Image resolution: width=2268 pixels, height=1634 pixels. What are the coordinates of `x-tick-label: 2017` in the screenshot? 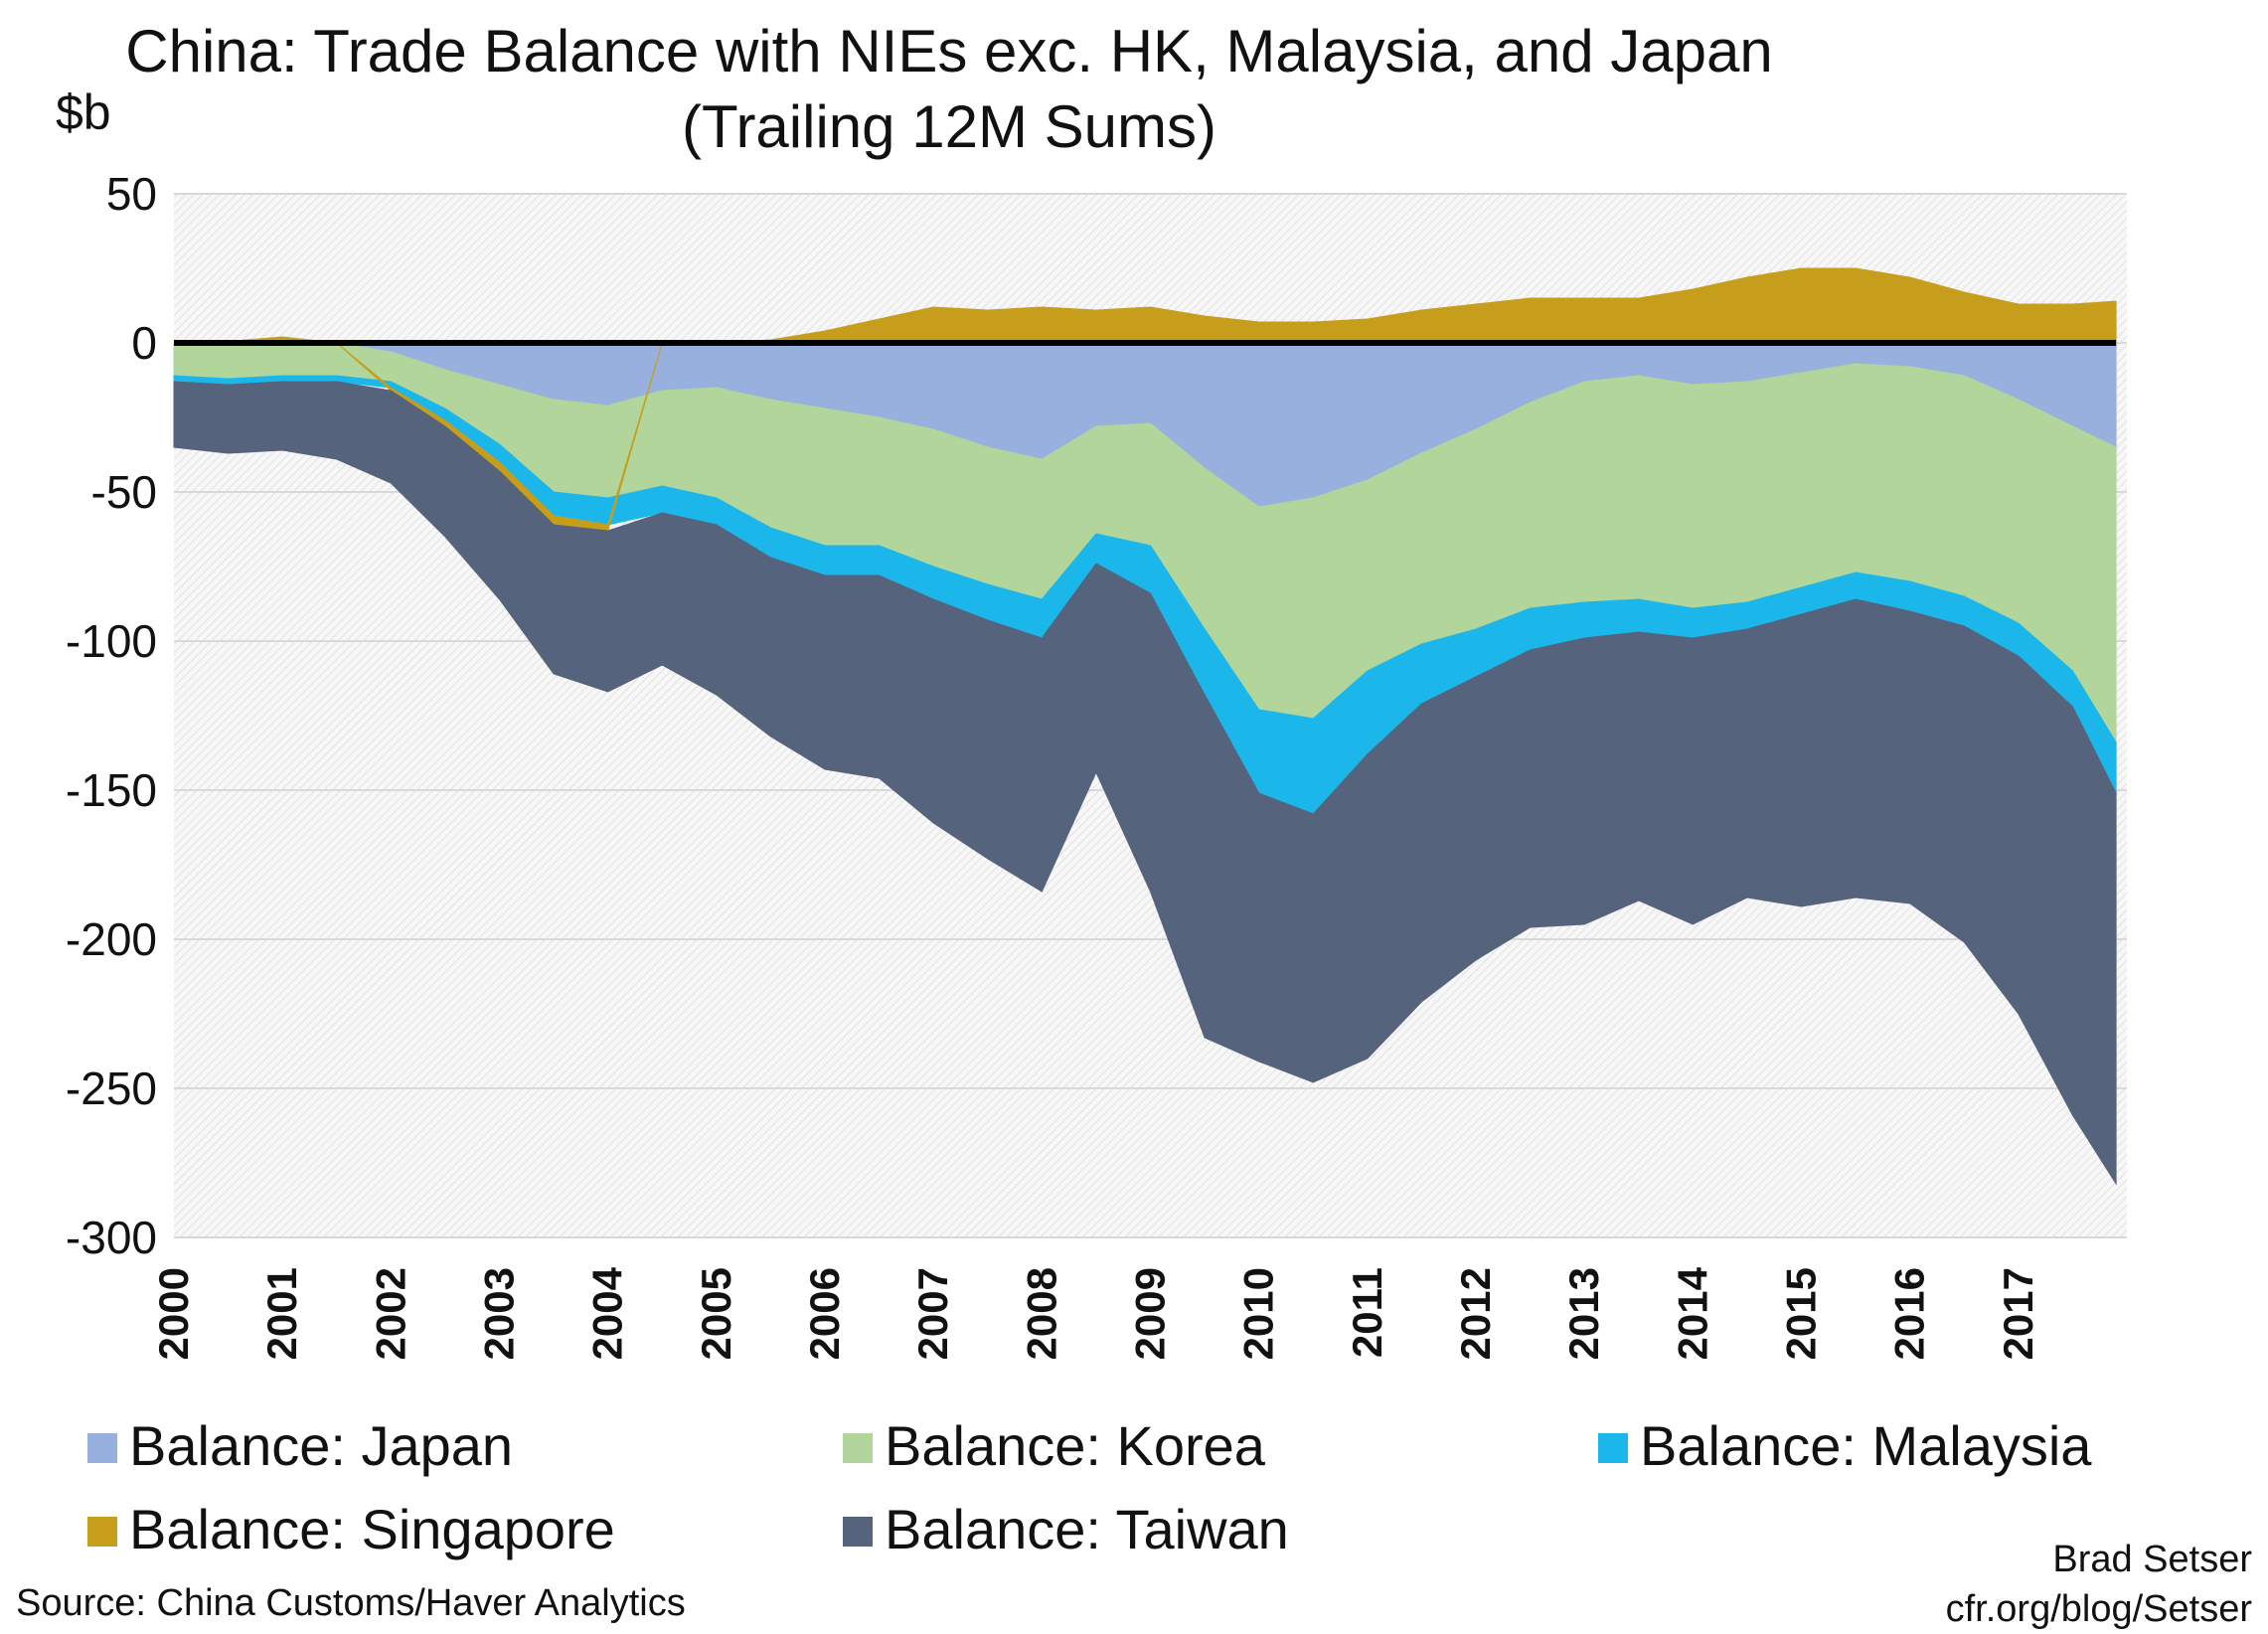 It's located at (2018, 1313).